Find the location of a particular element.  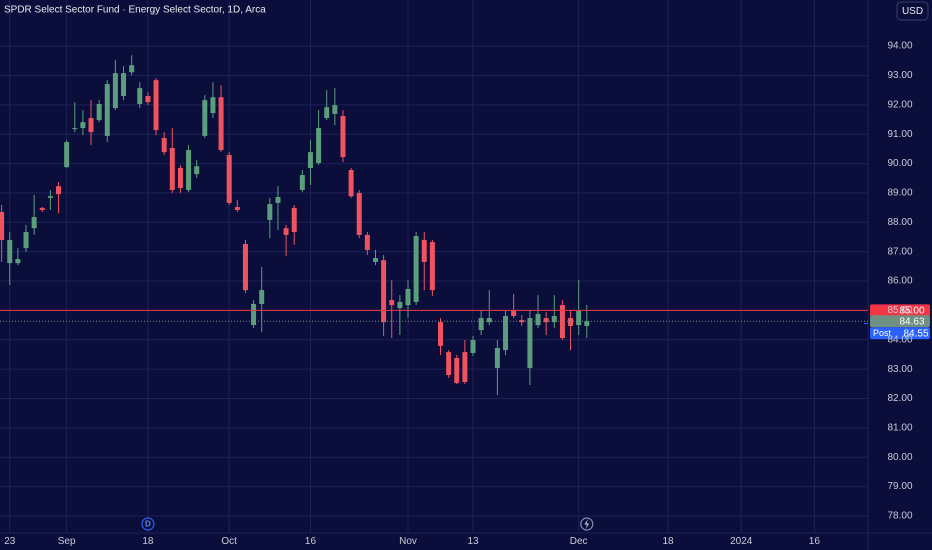

y-tick-label: 91.00 is located at coordinates (899, 134).